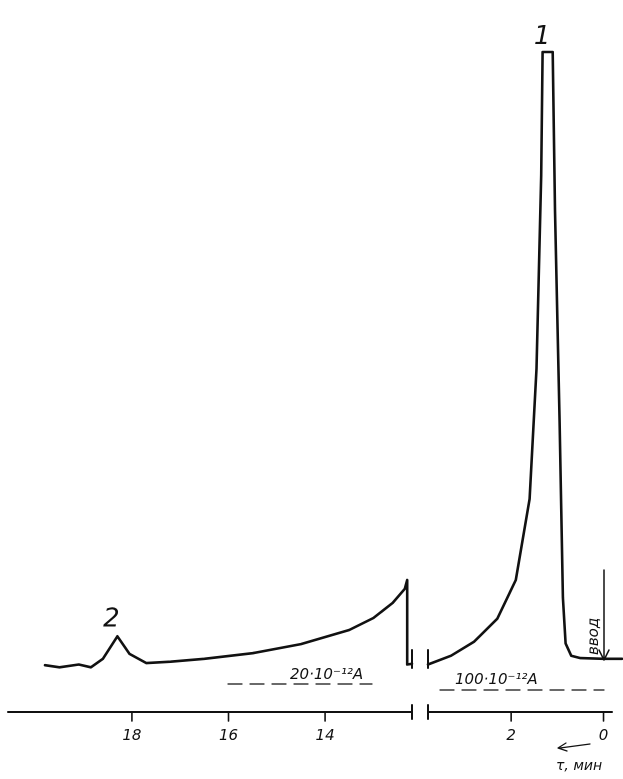 Image resolution: width=623 pixels, height=779 pixels. I want to click on injection-marker: ввод, so click(597, 615).